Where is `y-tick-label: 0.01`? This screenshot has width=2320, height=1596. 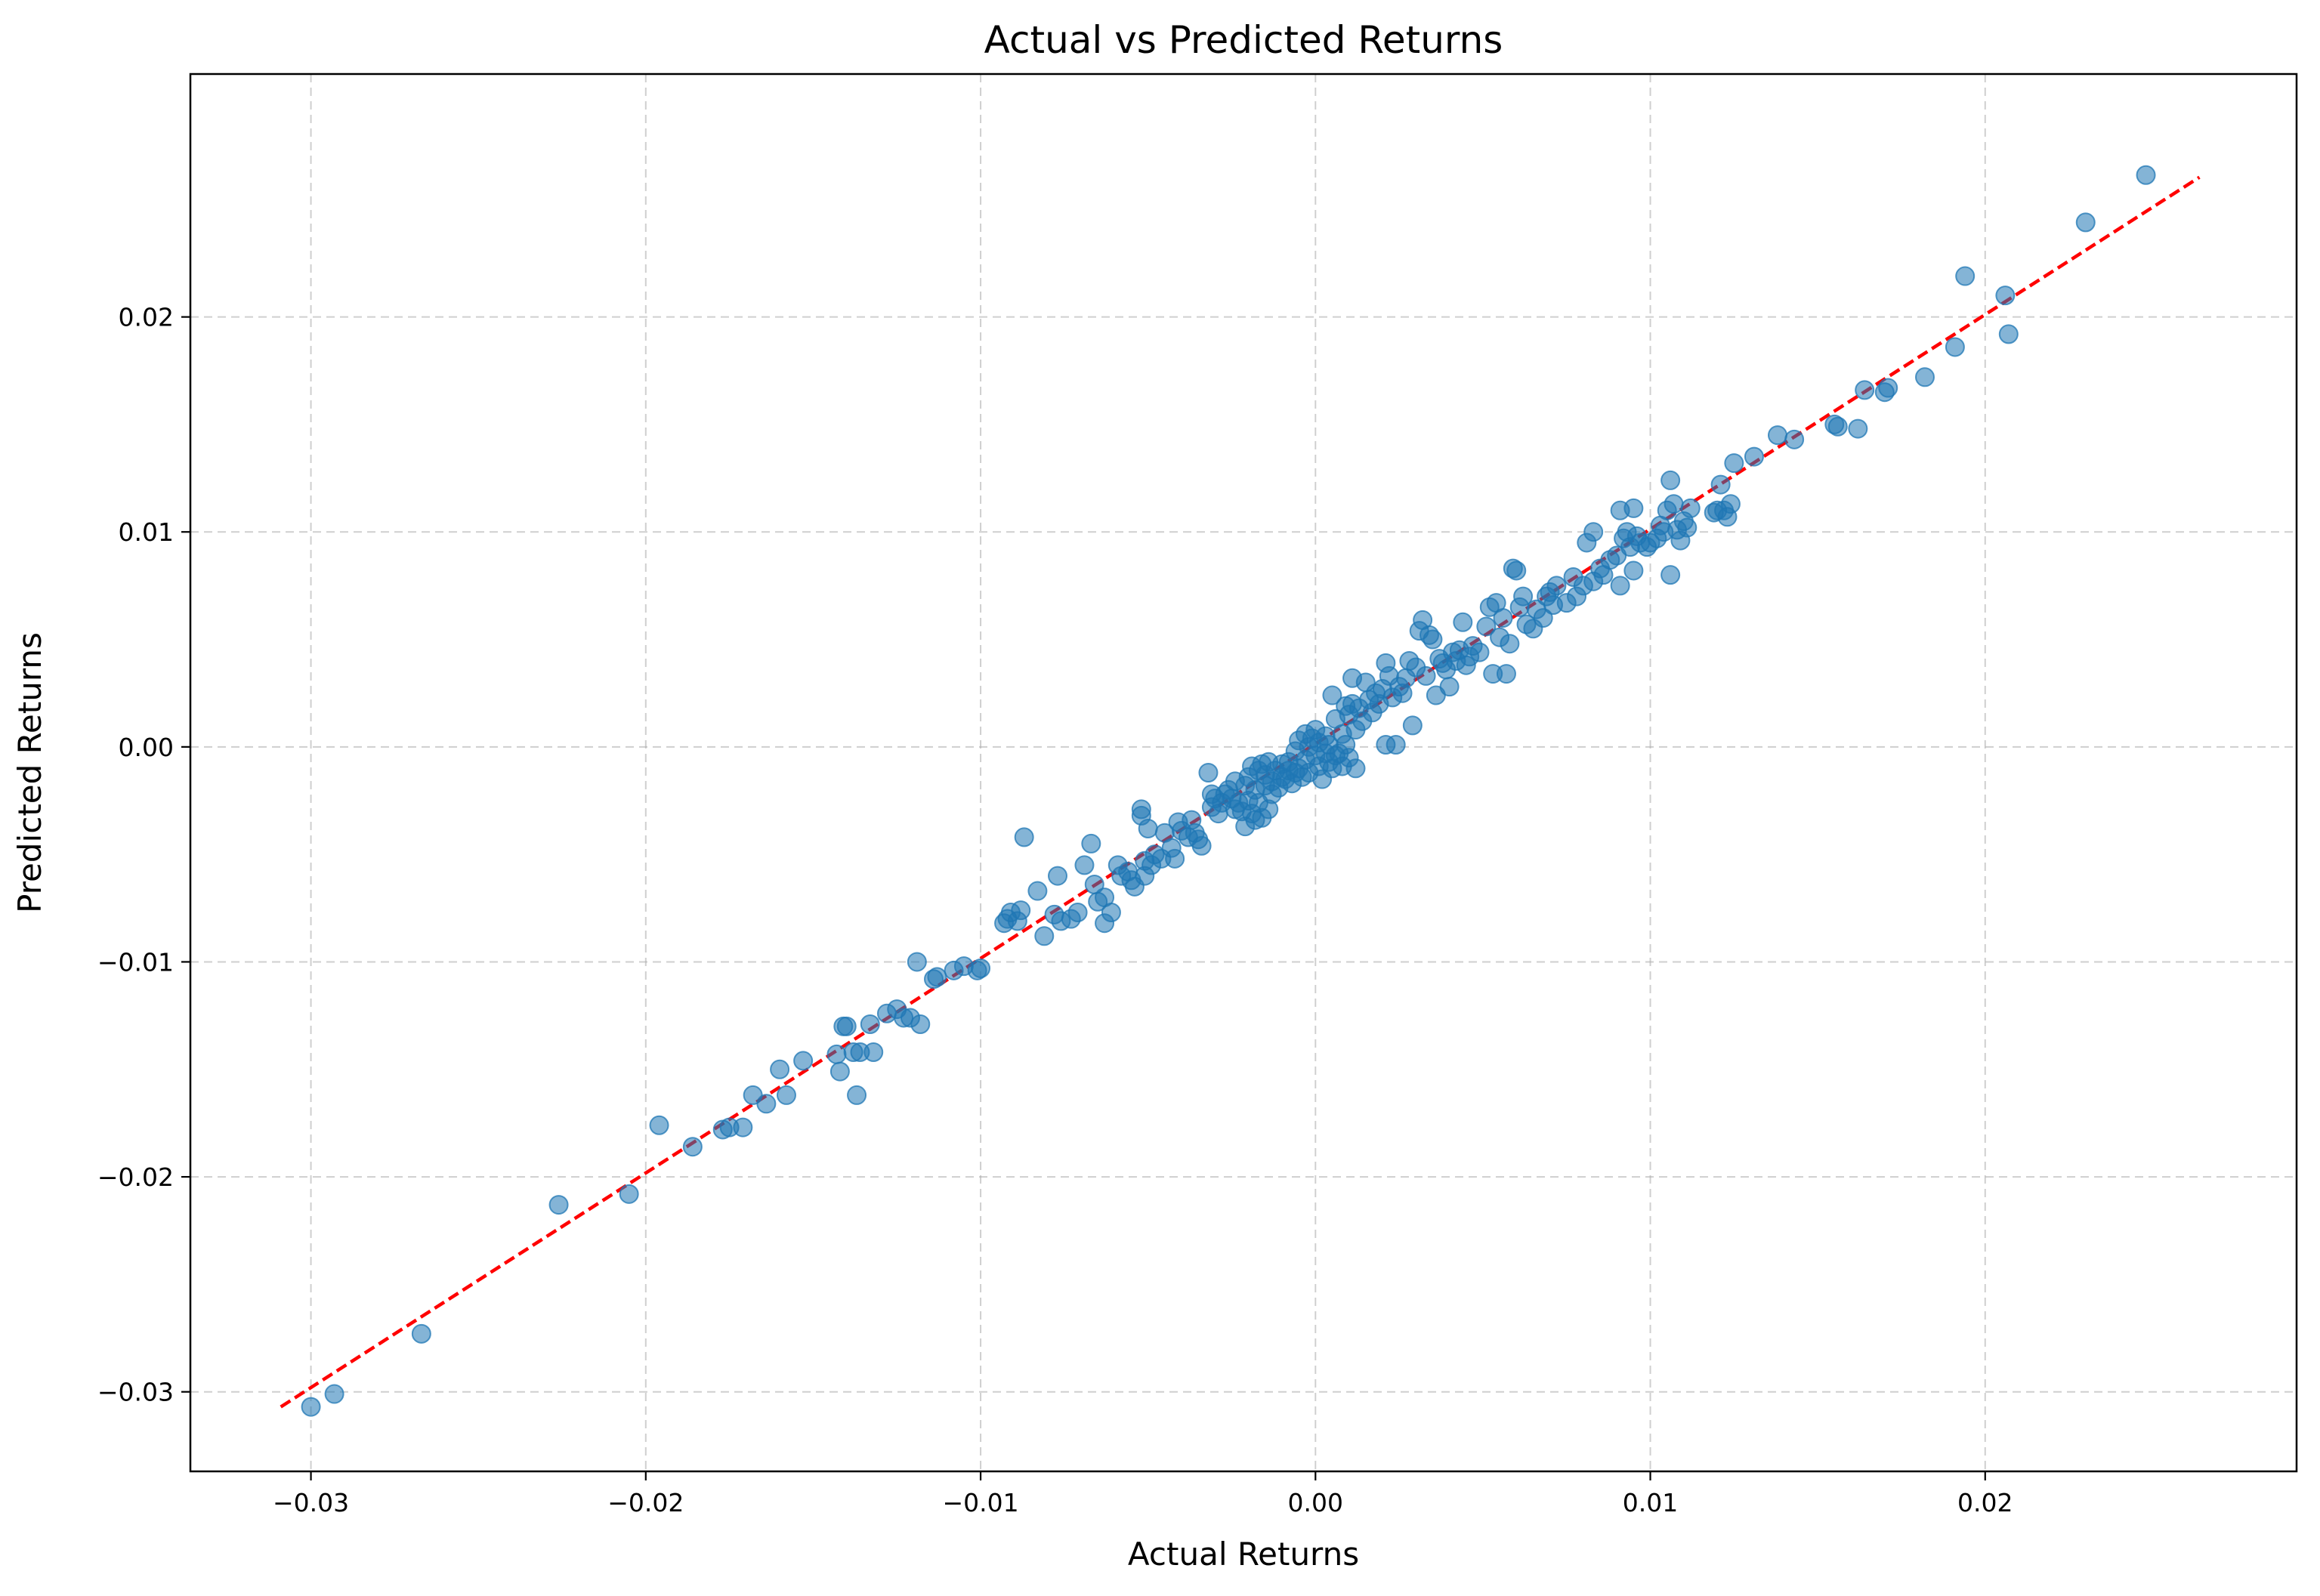
y-tick-label: 0.01 is located at coordinates (146, 532).